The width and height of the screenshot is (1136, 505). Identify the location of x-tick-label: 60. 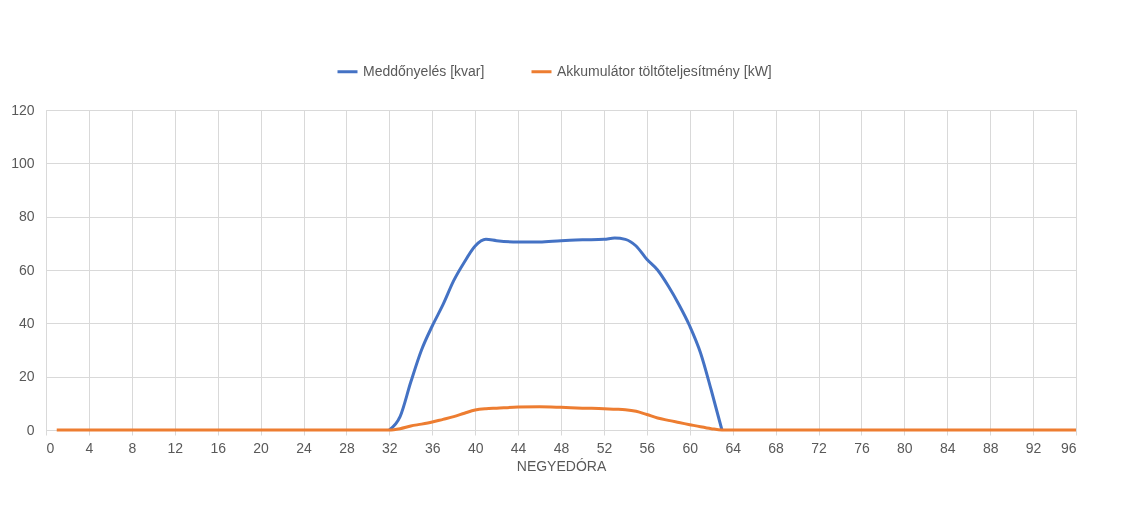
(690, 447).